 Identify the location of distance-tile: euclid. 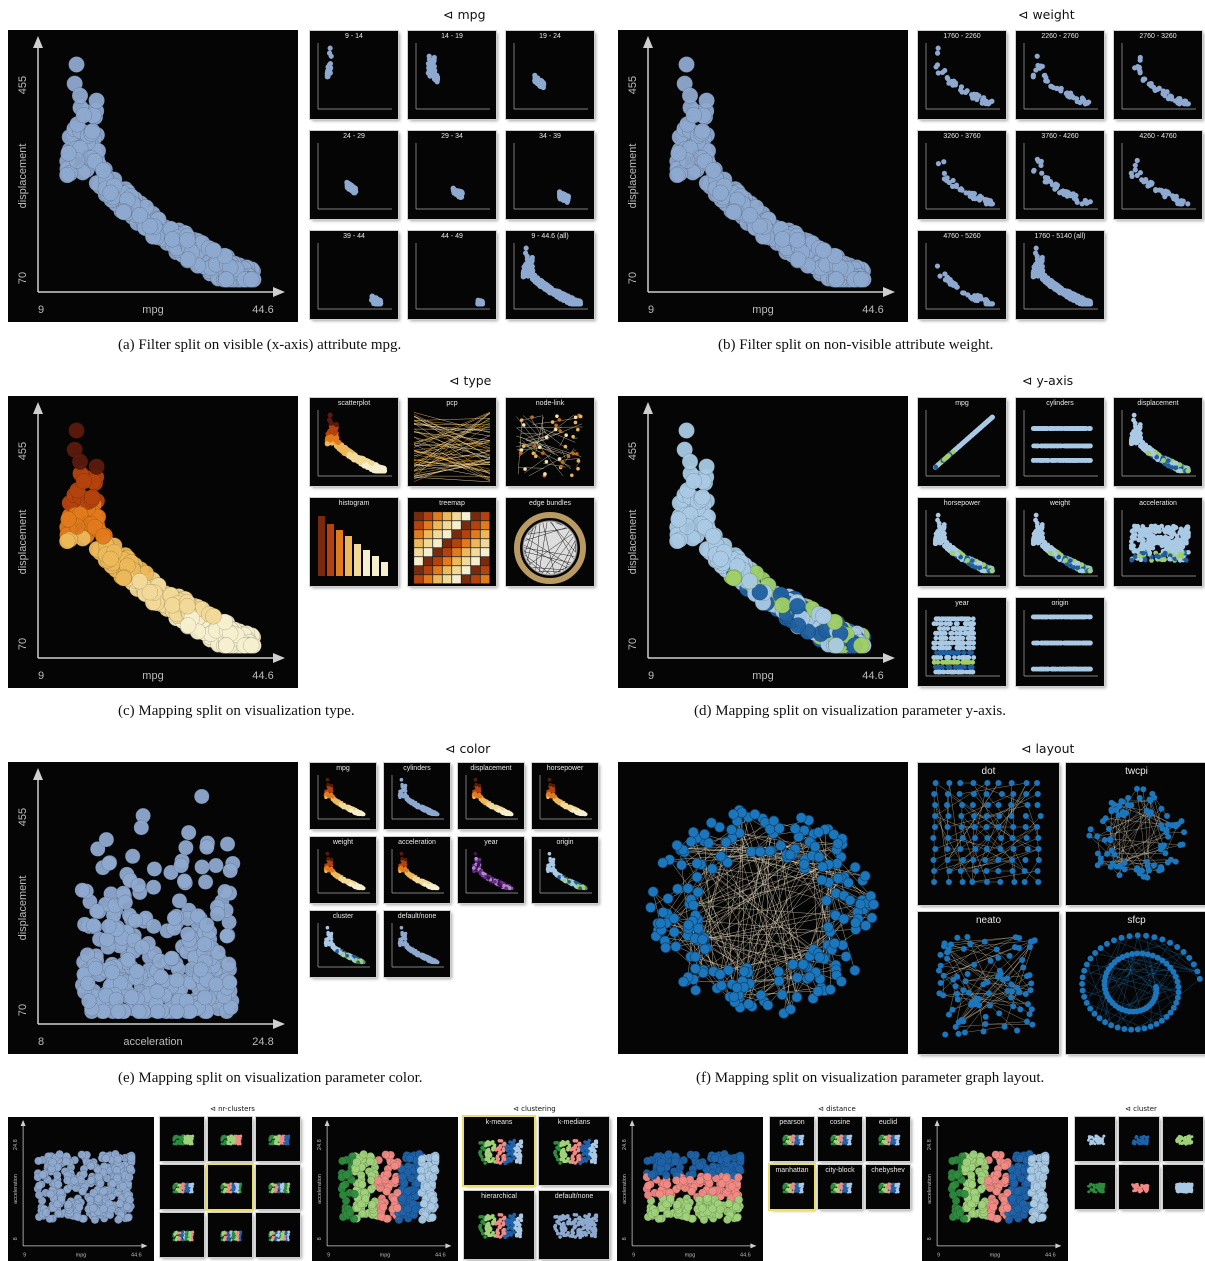
(888, 1139).